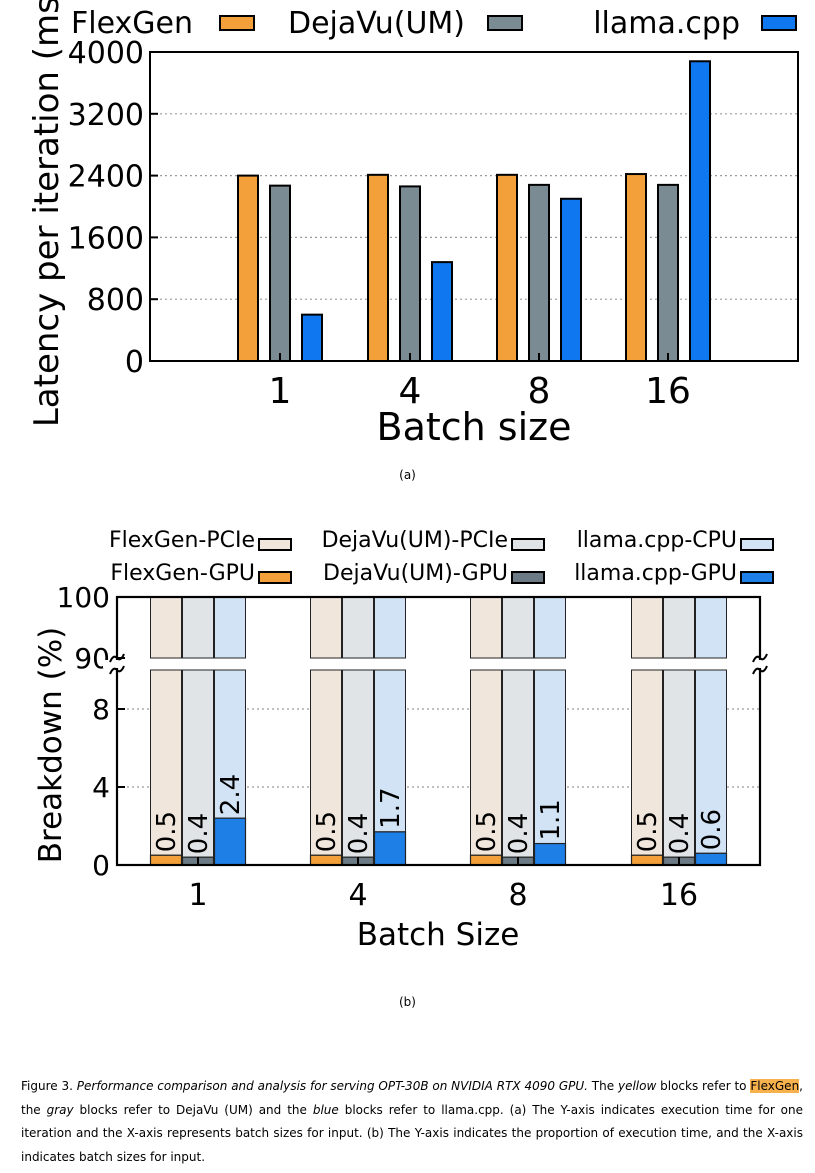 This screenshot has width=815, height=1173. I want to click on y-axis-label-a: Latency per iteration (ms), so click(47, 213).